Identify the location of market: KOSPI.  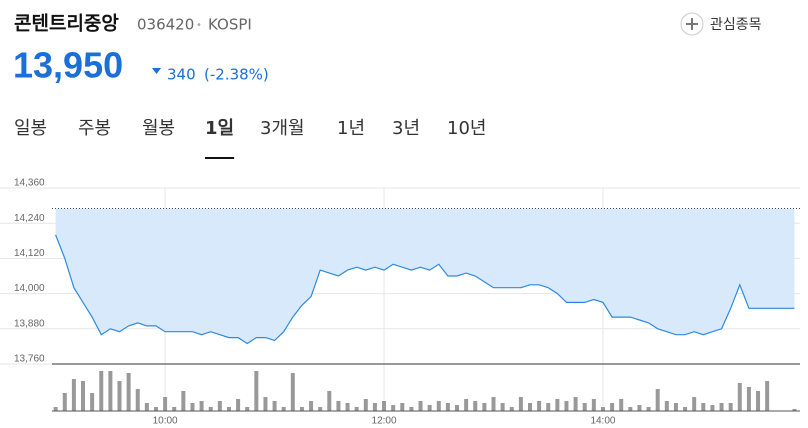
(230, 25).